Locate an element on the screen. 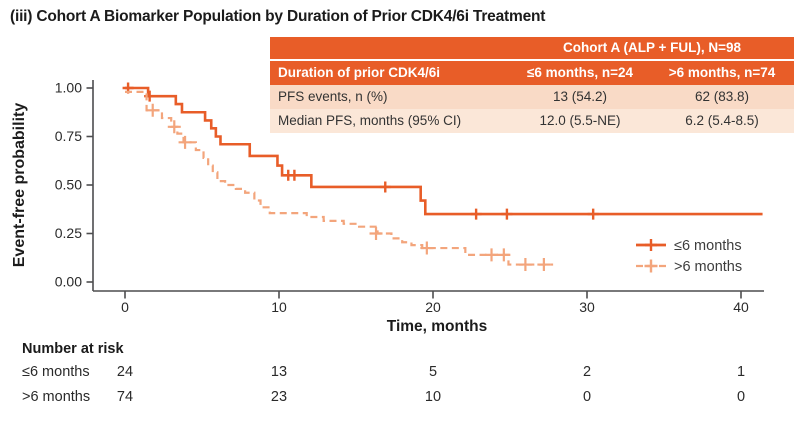 Image resolution: width=795 pixels, height=428 pixels. x-tick-label: 20 is located at coordinates (433, 307).